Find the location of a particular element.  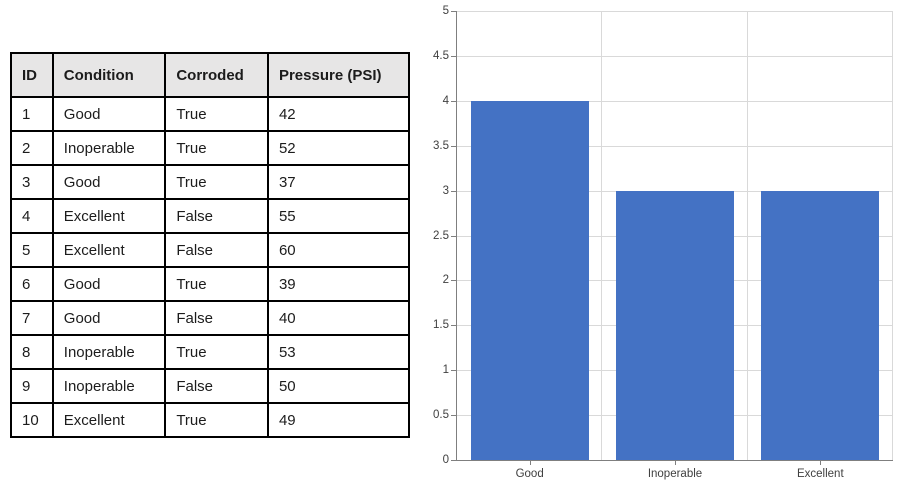

table-row: 4 Excellent False 55 is located at coordinates (210, 216).